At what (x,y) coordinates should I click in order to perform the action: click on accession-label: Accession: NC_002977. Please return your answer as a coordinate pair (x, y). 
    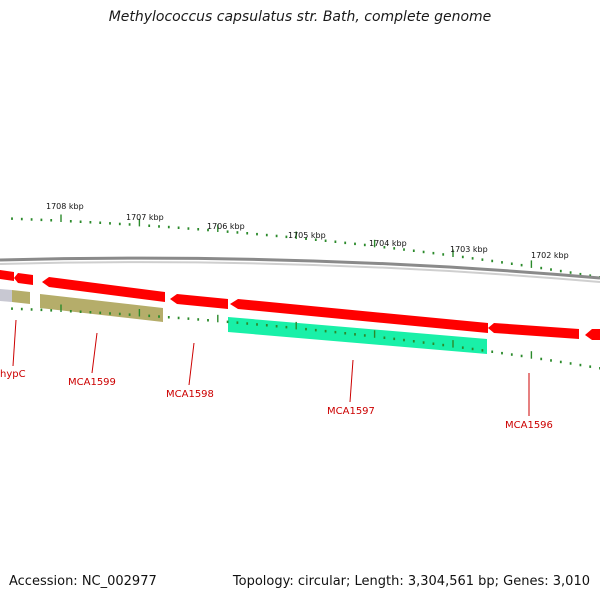
    Looking at the image, I should click on (83, 581).